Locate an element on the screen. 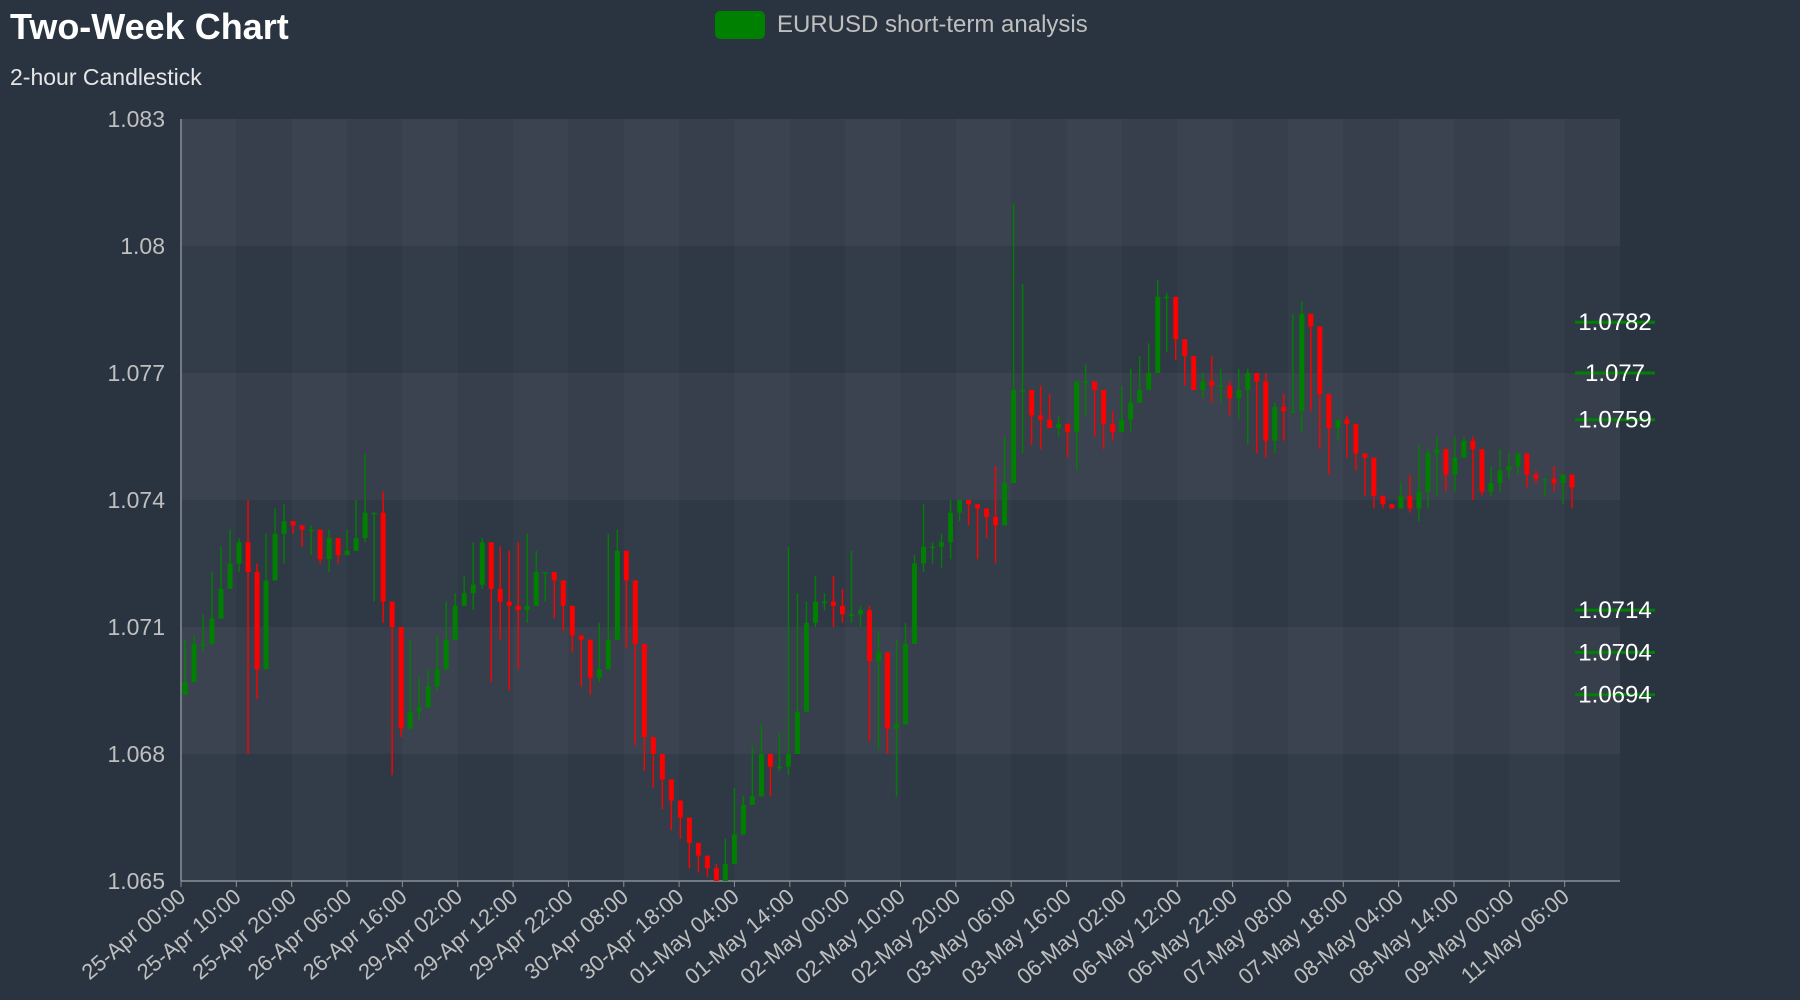 This screenshot has height=1000, width=1800. level-label: 1.0782 is located at coordinates (1614, 322).